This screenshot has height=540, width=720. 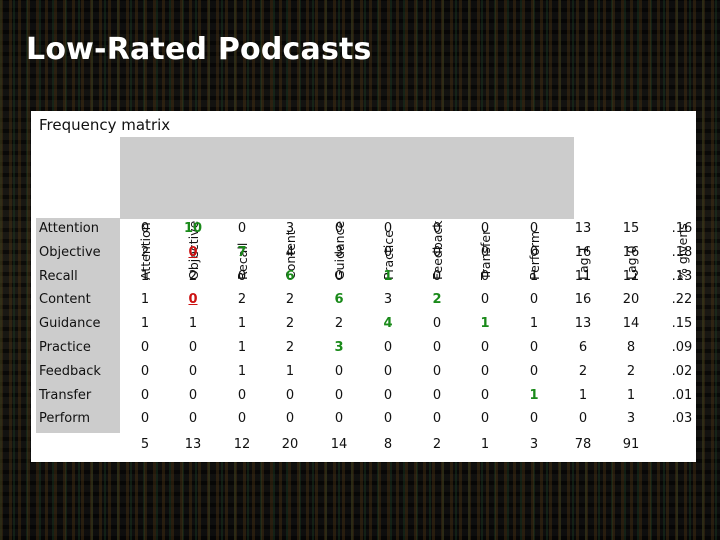 What do you see at coordinates (682, 228) in the screenshot?
I see `matrix-cell: .16` at bounding box center [682, 228].